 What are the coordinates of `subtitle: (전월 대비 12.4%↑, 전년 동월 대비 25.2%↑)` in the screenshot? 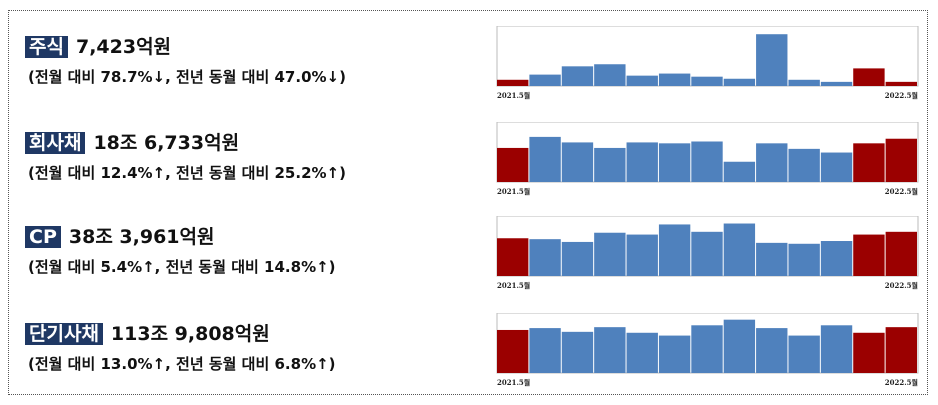 It's located at (187, 173).